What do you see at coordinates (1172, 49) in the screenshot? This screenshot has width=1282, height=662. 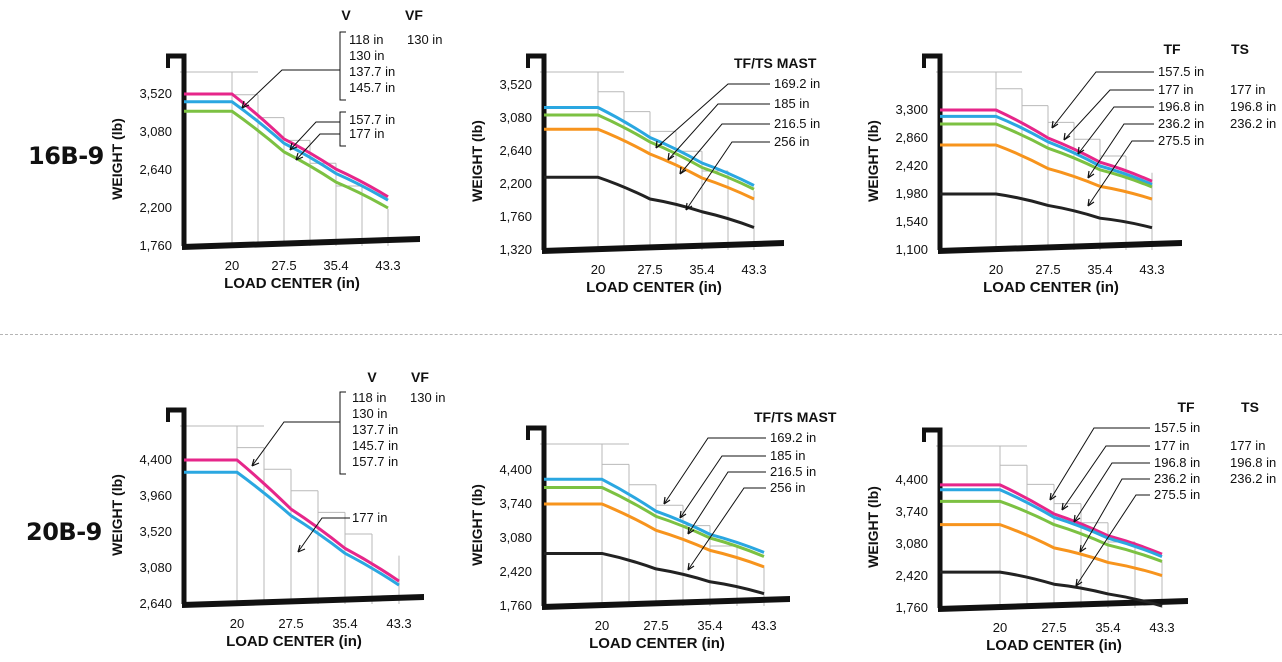 I see `column-header: TF` at bounding box center [1172, 49].